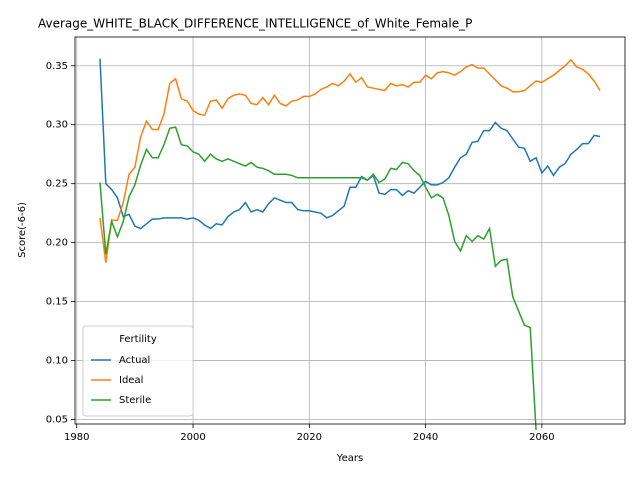 Image resolution: width=640 pixels, height=480 pixels. Describe the element at coordinates (135, 400) in the screenshot. I see `legend-label: Sterile` at that location.